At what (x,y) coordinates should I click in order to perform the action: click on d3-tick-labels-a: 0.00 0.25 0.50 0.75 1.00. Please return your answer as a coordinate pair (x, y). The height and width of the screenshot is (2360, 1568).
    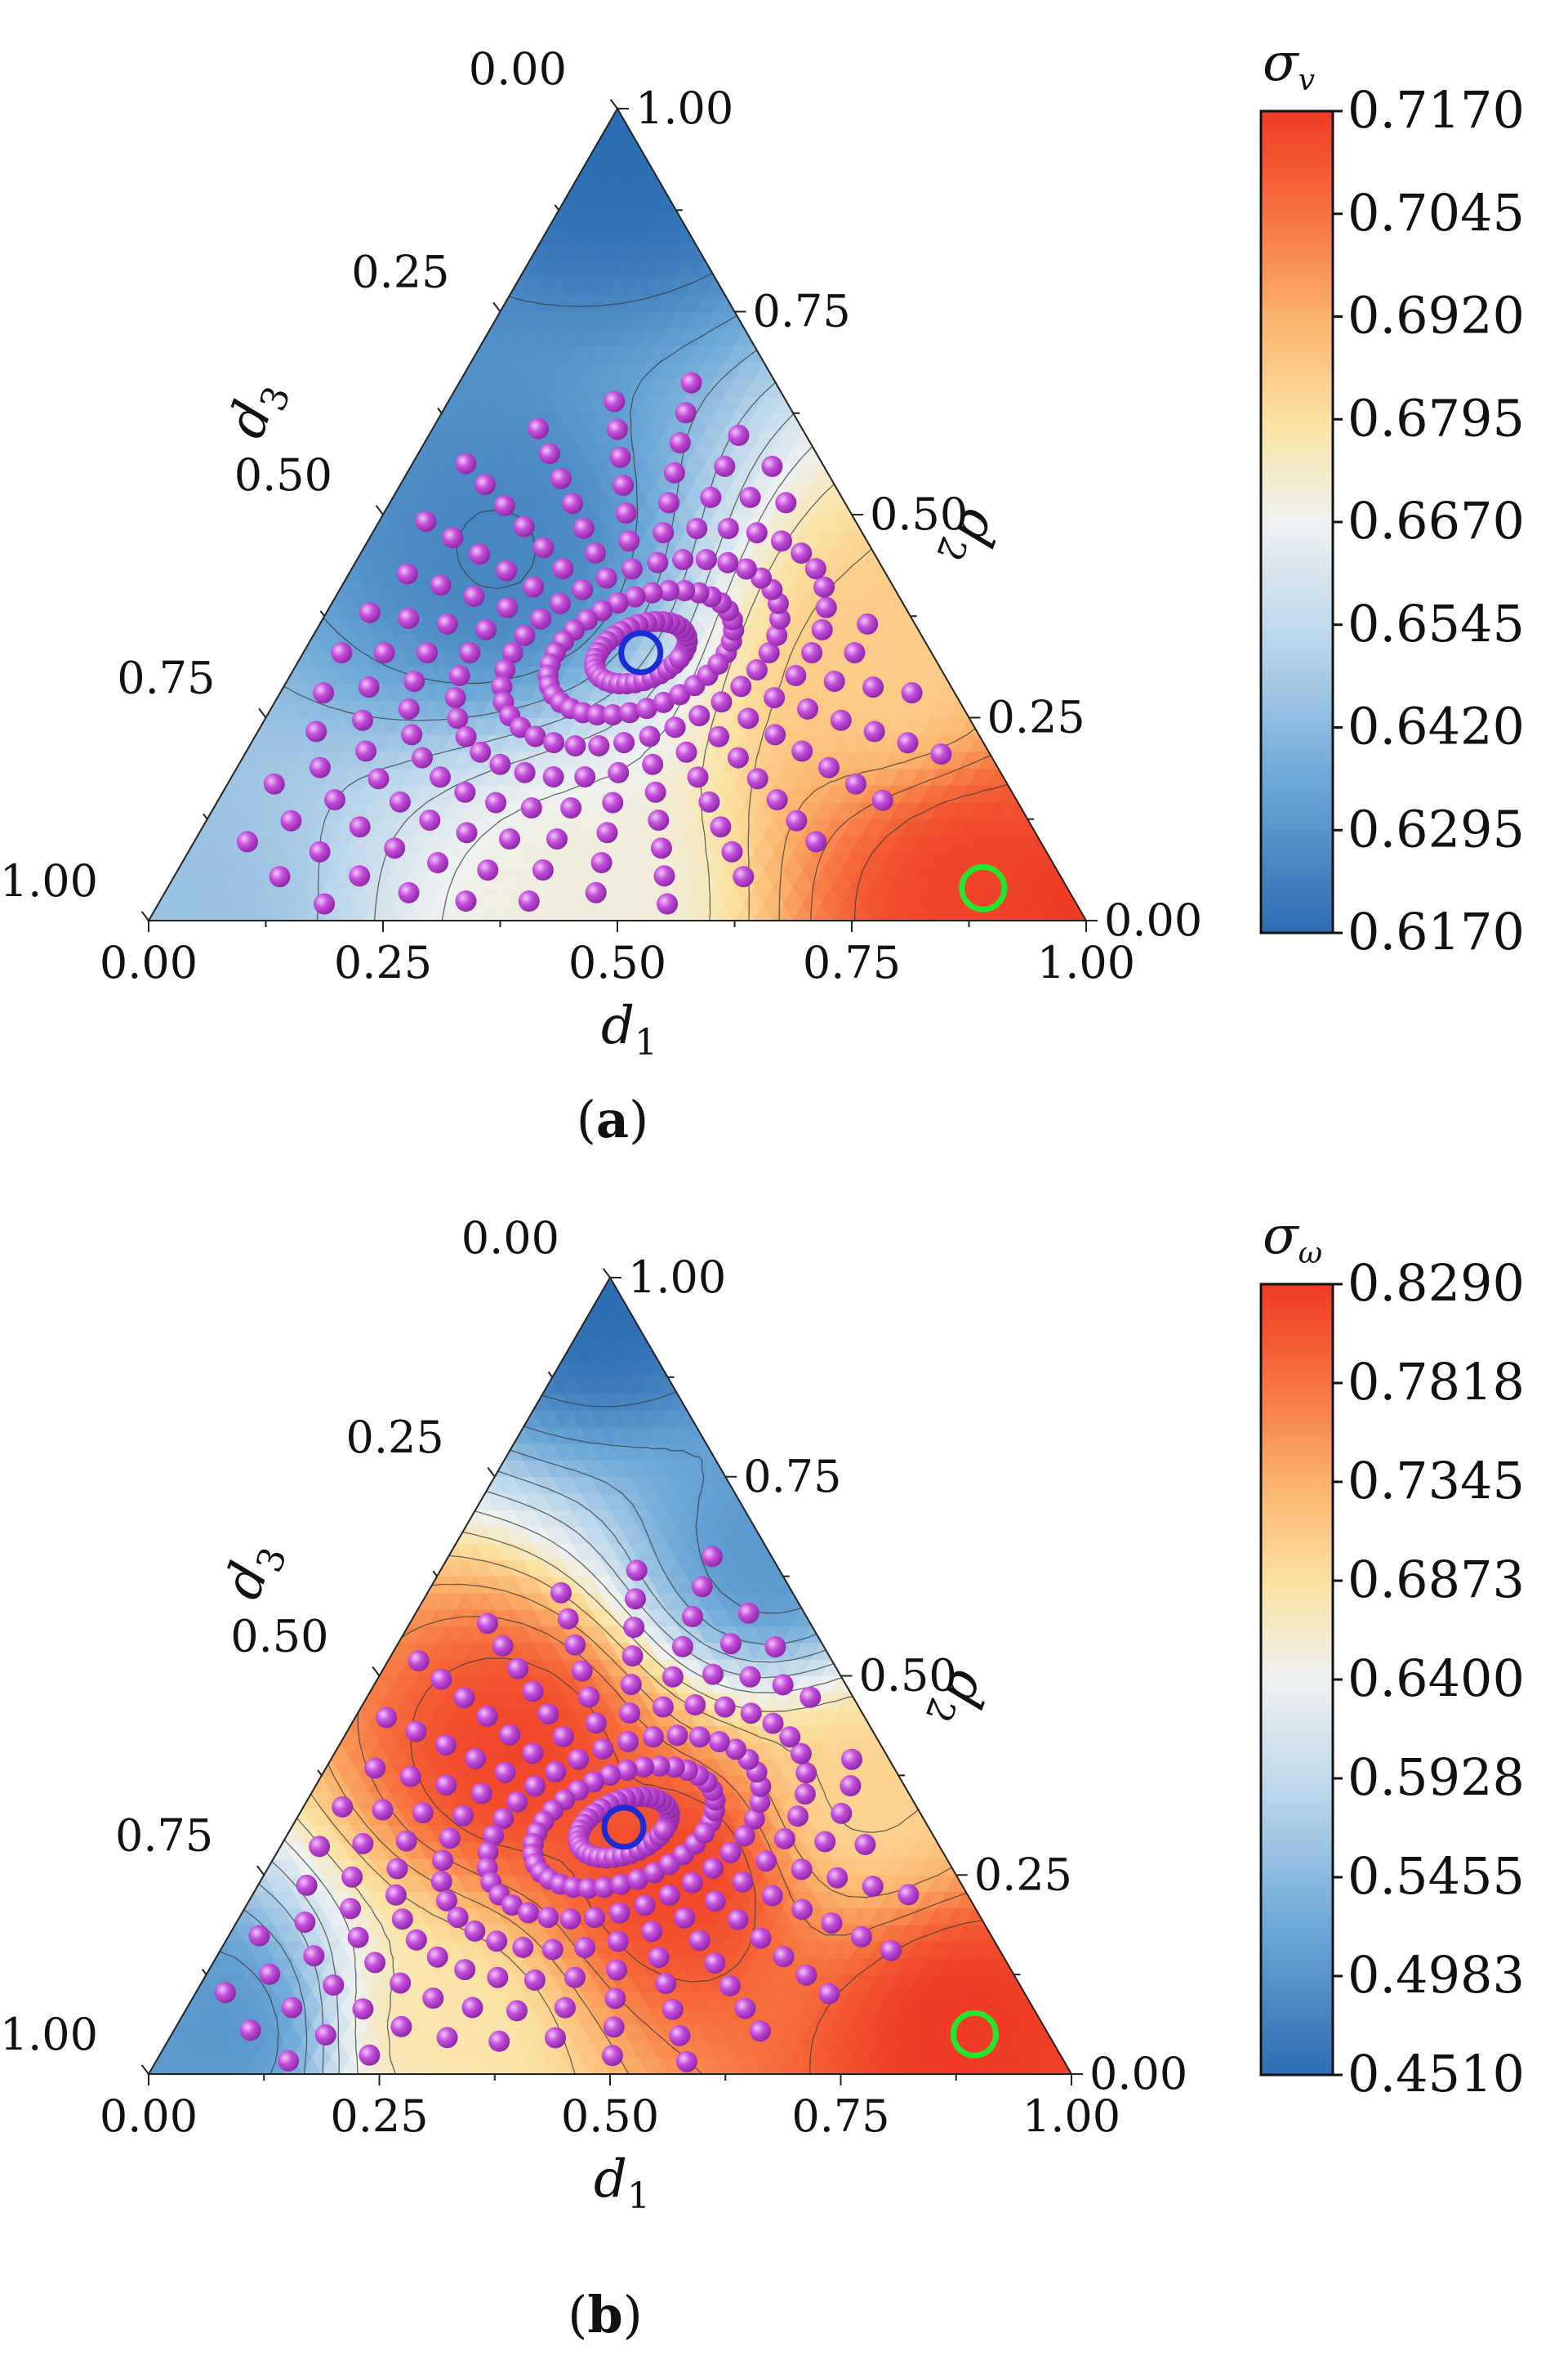
    Looking at the image, I should click on (283, 475).